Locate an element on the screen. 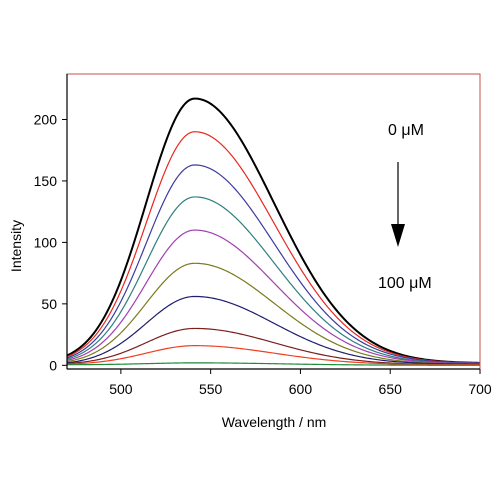 This screenshot has height=500, width=500. x-tick-label: 600 is located at coordinates (301, 389).